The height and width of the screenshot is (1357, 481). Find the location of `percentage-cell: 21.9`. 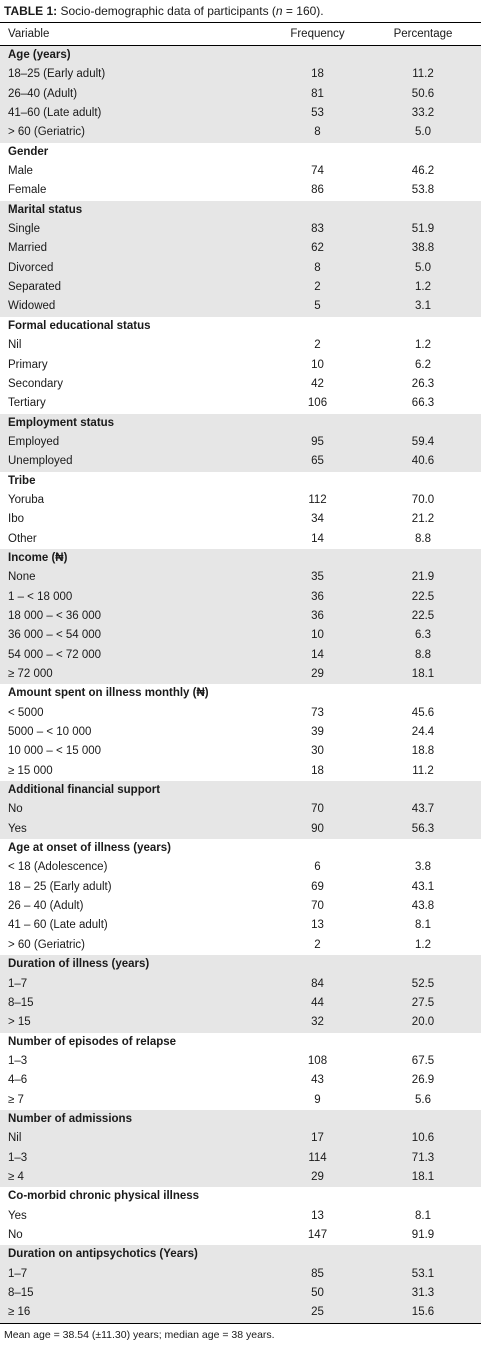

percentage-cell: 21.9 is located at coordinates (423, 577).